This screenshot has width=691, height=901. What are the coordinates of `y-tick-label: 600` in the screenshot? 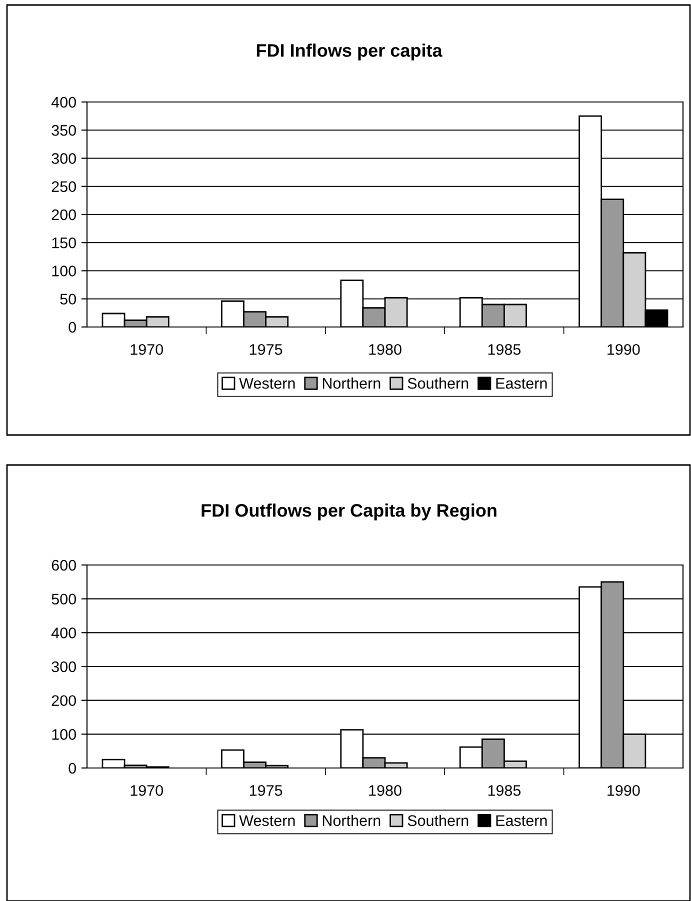 It's located at (64, 565).